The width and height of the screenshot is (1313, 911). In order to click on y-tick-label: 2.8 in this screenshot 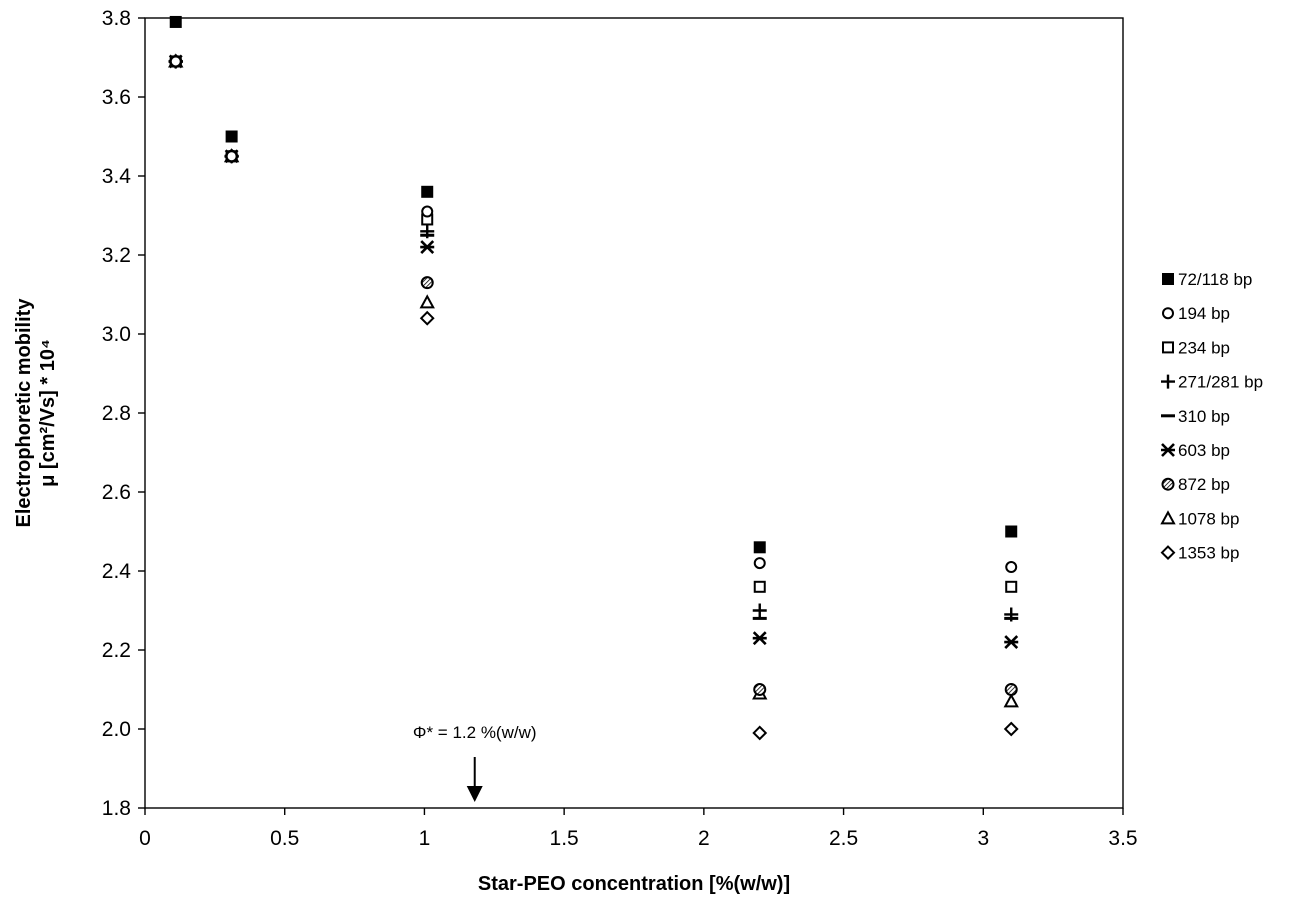, I will do `click(116, 413)`.